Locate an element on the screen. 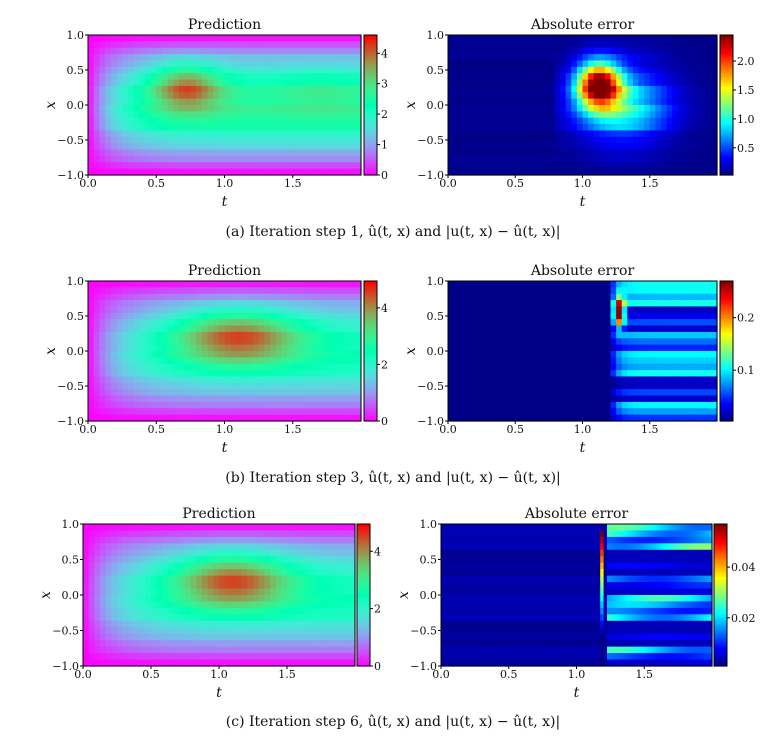 The height and width of the screenshot is (749, 774). y-axis-label: x is located at coordinates (411, 351).